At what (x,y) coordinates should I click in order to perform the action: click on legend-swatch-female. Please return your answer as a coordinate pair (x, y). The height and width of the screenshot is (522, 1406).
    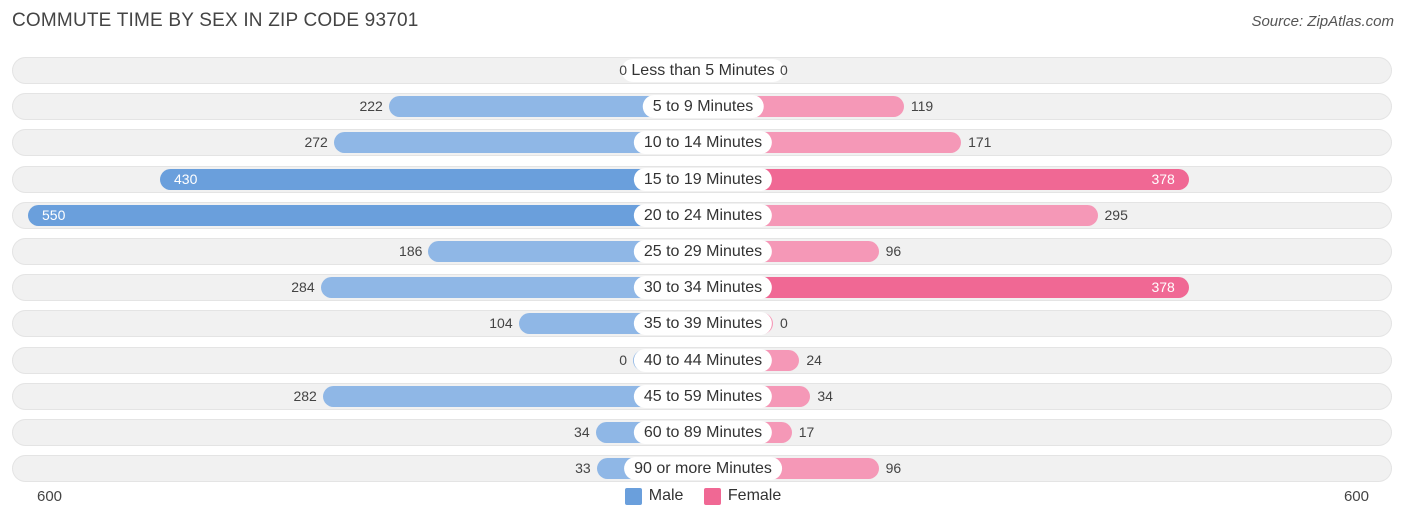
    Looking at the image, I should click on (712, 496).